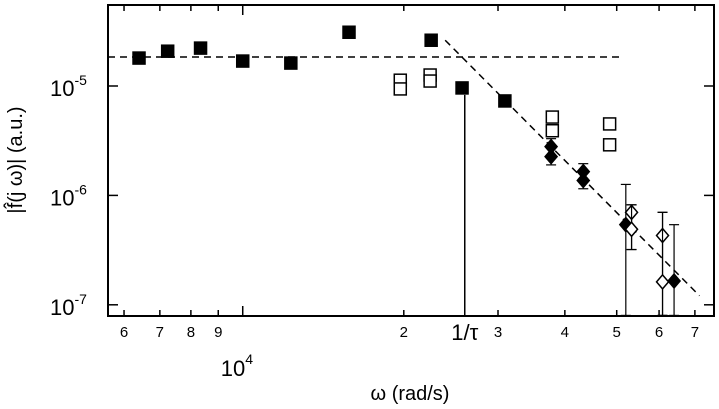 This screenshot has height=409, width=719. I want to click on y-axis-label: |f̂(j ω)| (a.u.), so click(15, 159).